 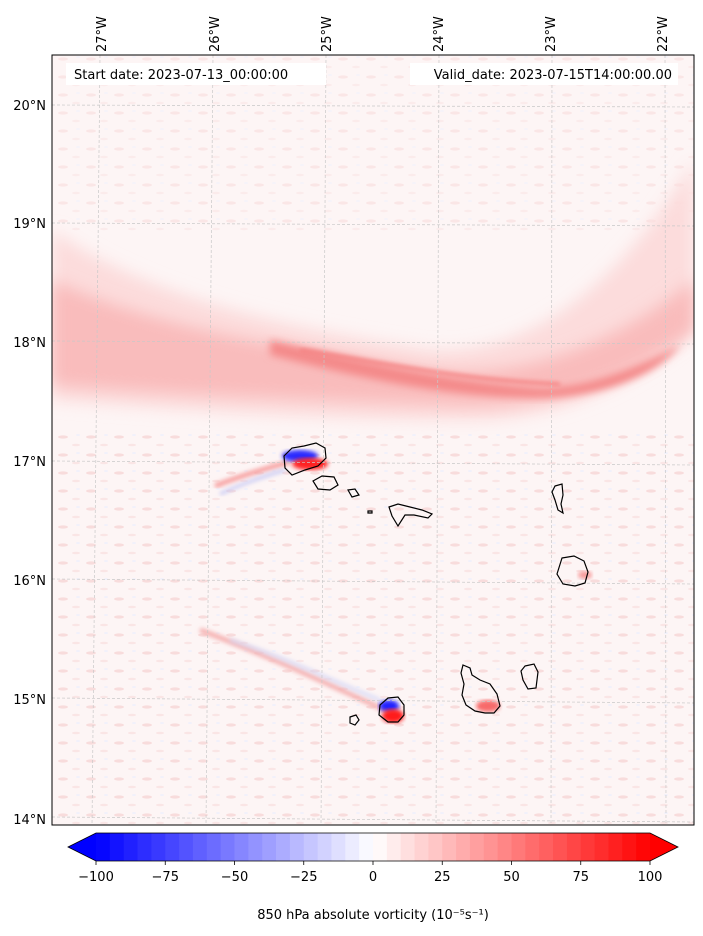 I want to click on colorbar-segments, so click(x=373, y=847).